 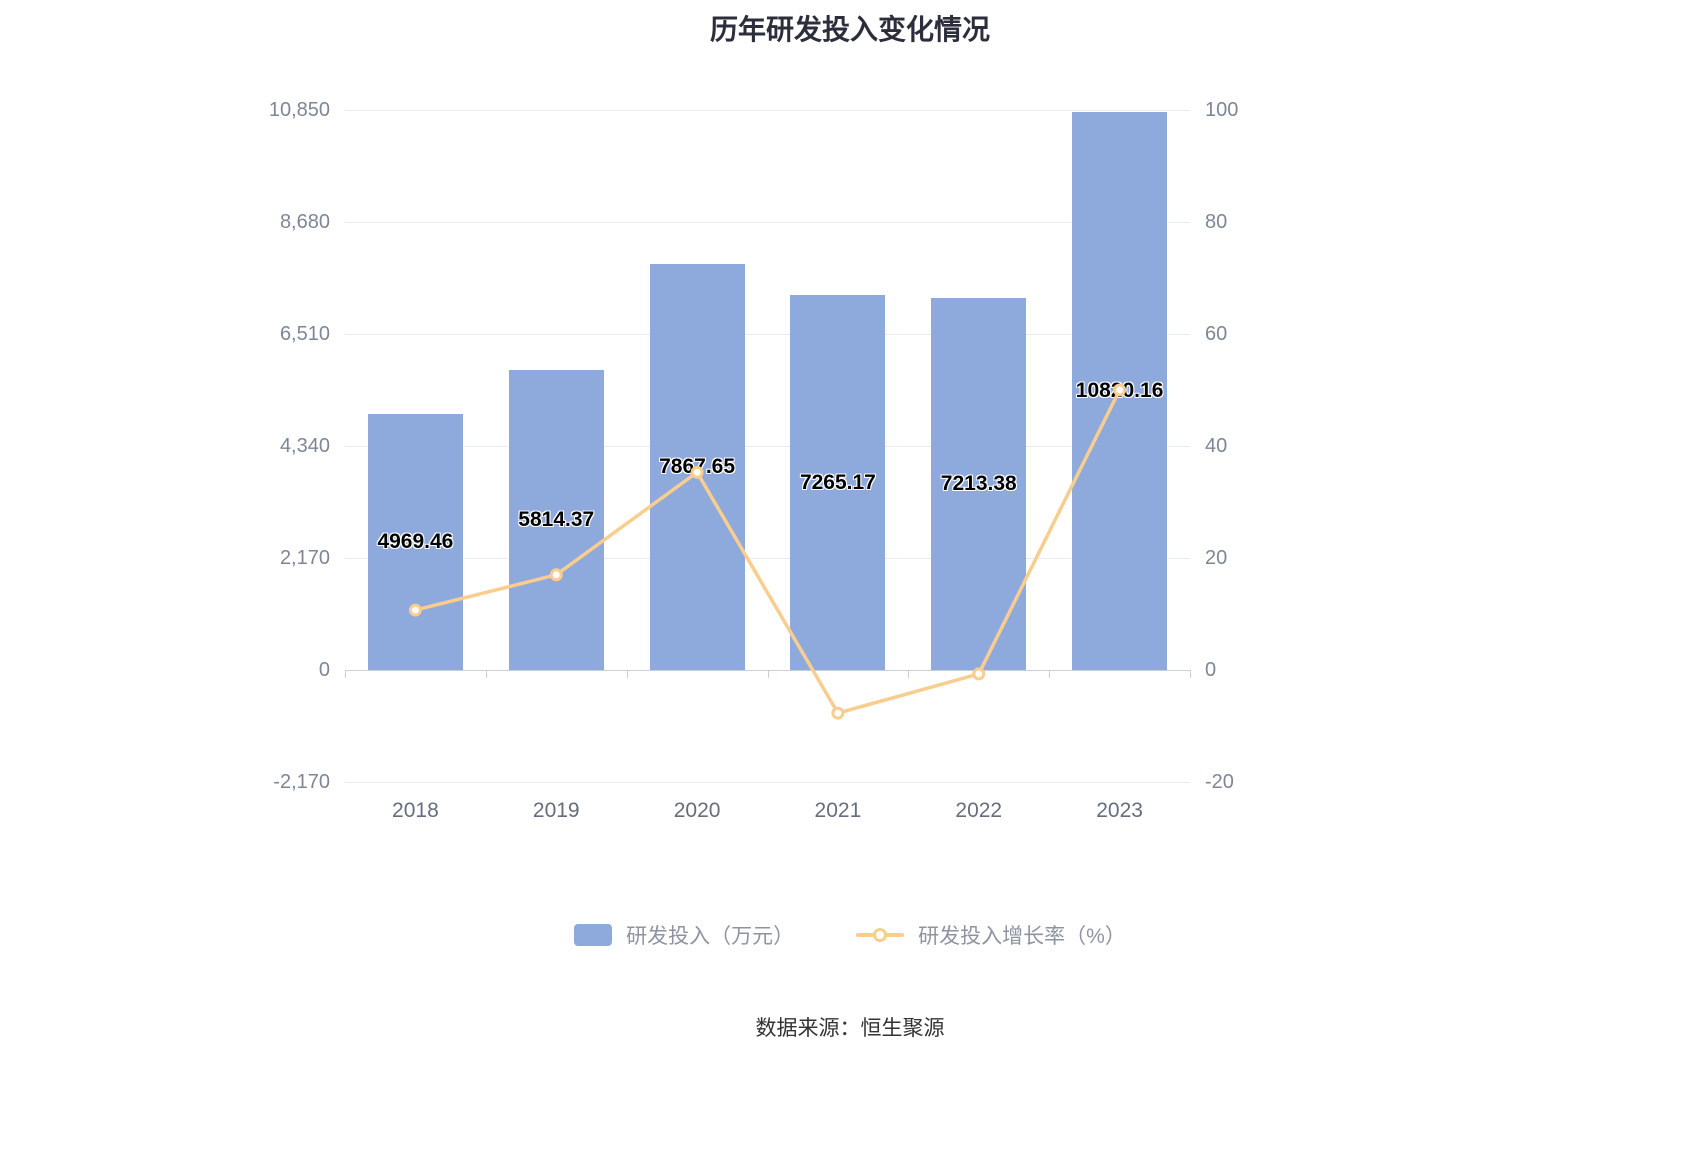 I want to click on bar-value-label-2021: 7265.17, so click(x=837, y=482).